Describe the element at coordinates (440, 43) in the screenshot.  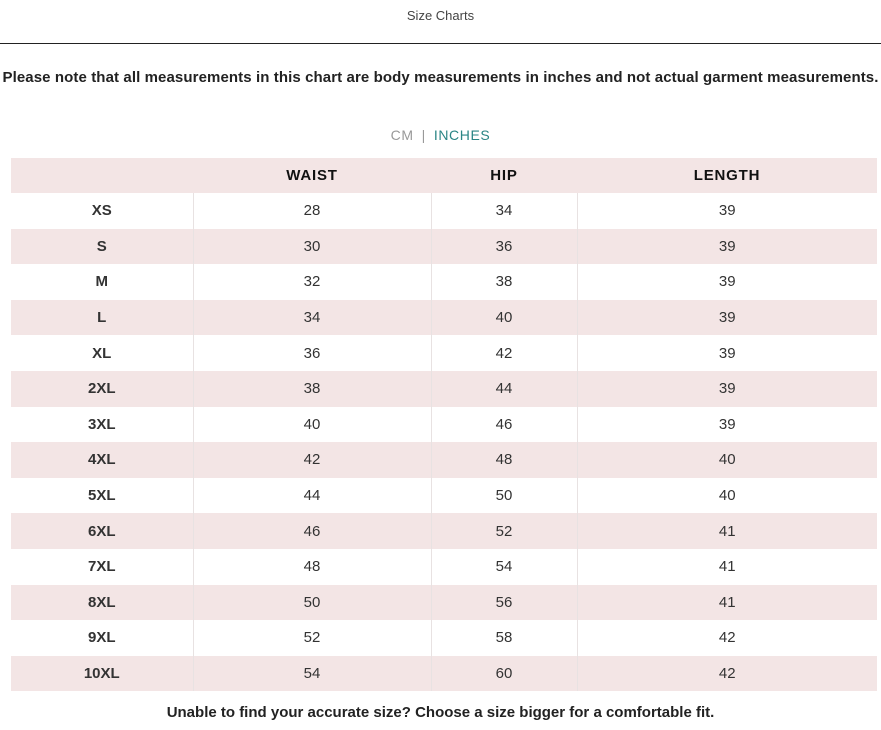
I see `divider` at that location.